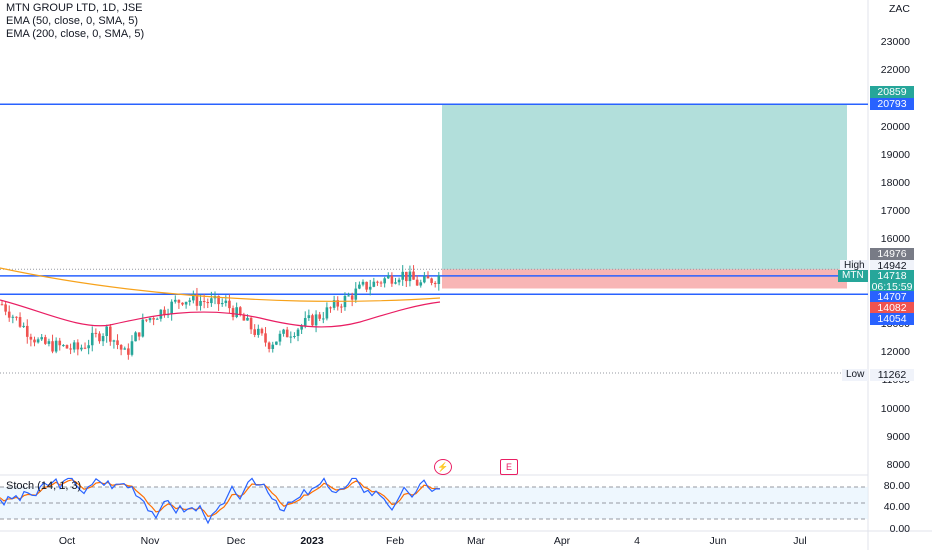 This screenshot has width=932, height=550. I want to click on earnings-icon: E, so click(509, 467).